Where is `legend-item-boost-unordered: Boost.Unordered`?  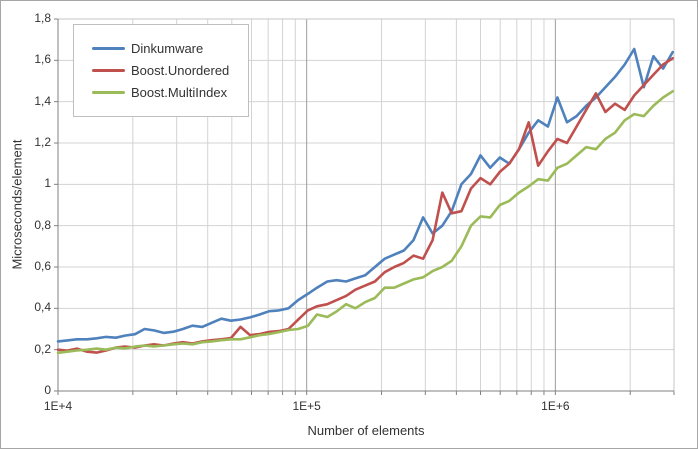
legend-item-boost-unordered: Boost.Unordered is located at coordinates (165, 70).